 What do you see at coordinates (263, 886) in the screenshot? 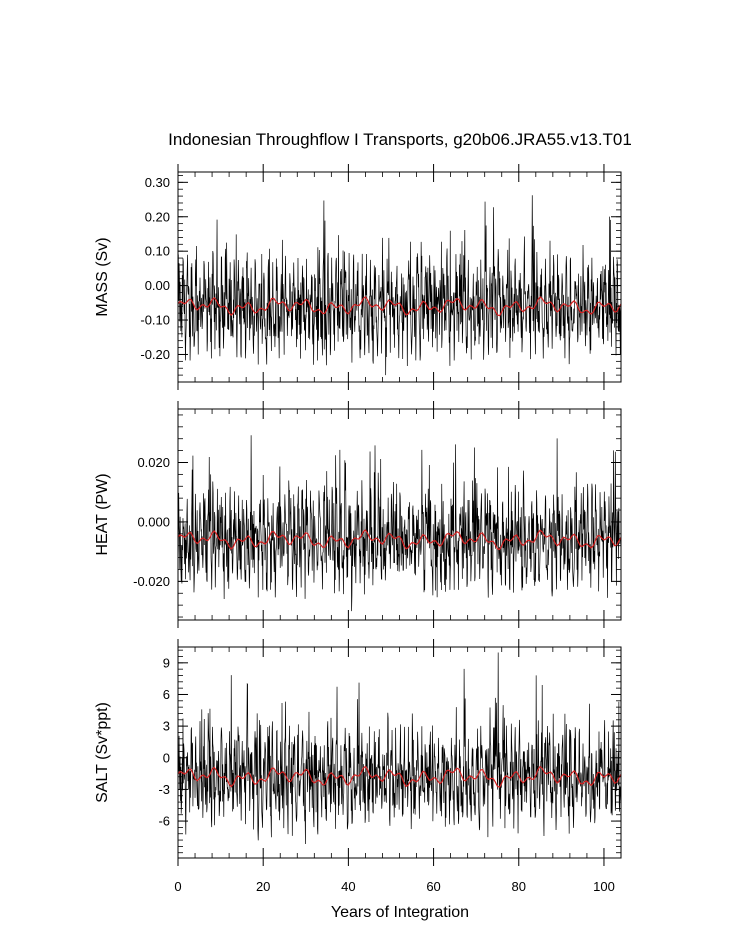
I see `x-tick-label: 20` at bounding box center [263, 886].